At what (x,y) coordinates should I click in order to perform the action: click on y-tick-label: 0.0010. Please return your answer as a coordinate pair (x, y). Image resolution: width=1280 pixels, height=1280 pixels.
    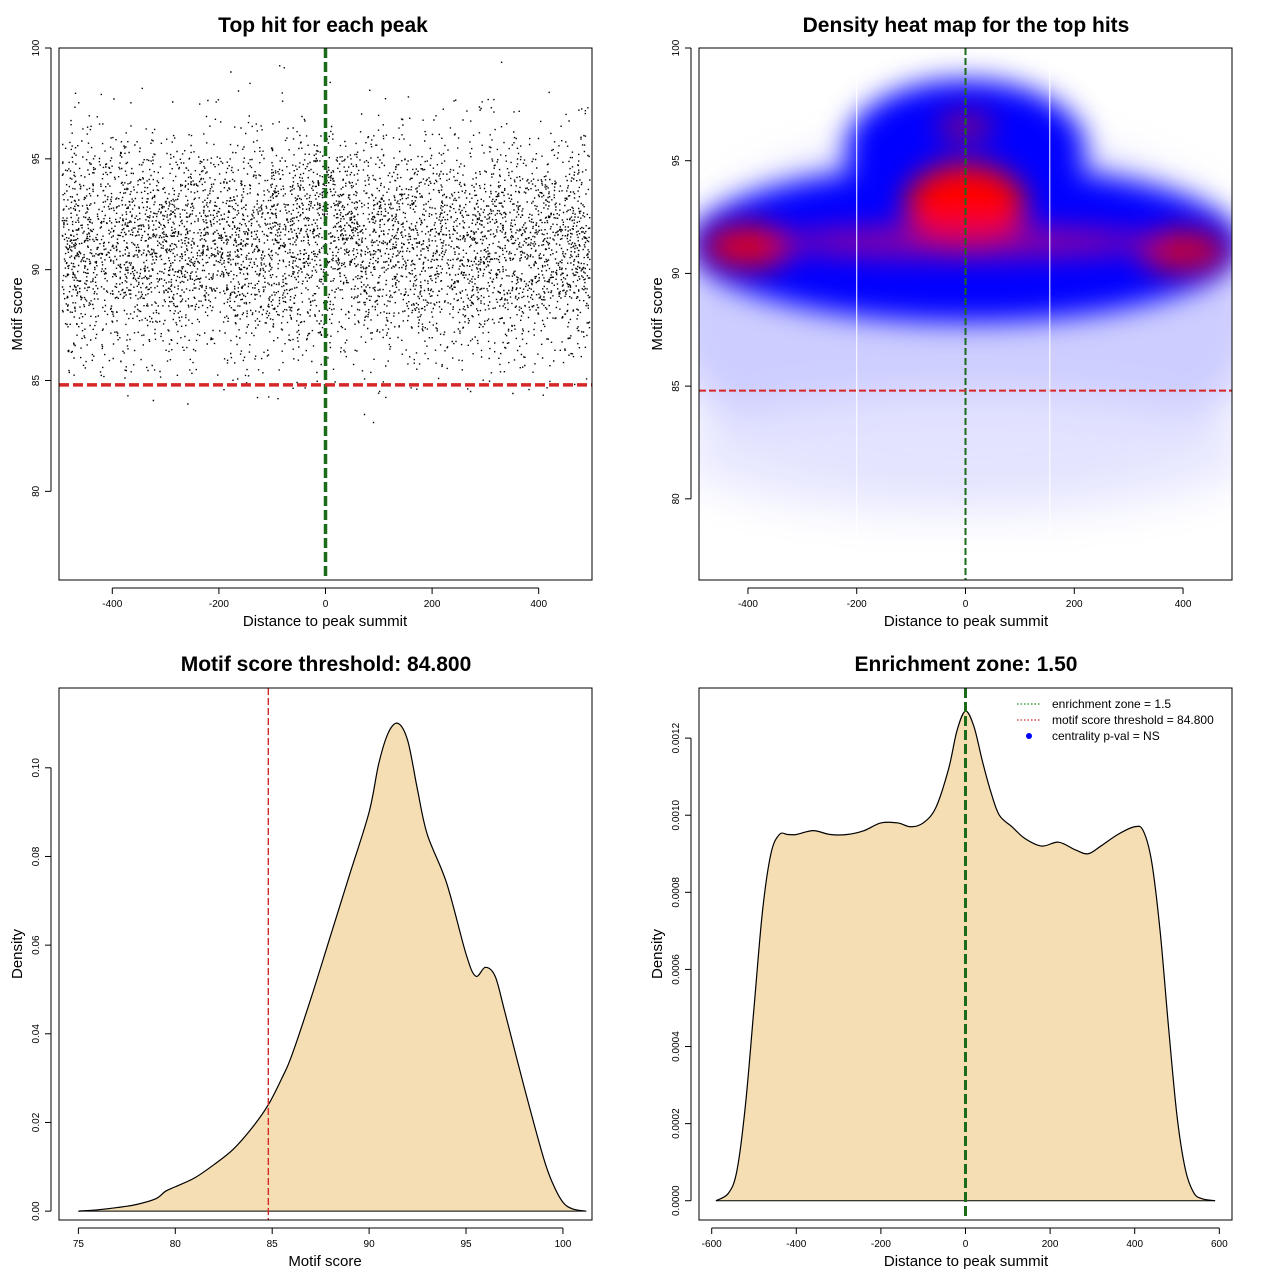
    Looking at the image, I should click on (676, 814).